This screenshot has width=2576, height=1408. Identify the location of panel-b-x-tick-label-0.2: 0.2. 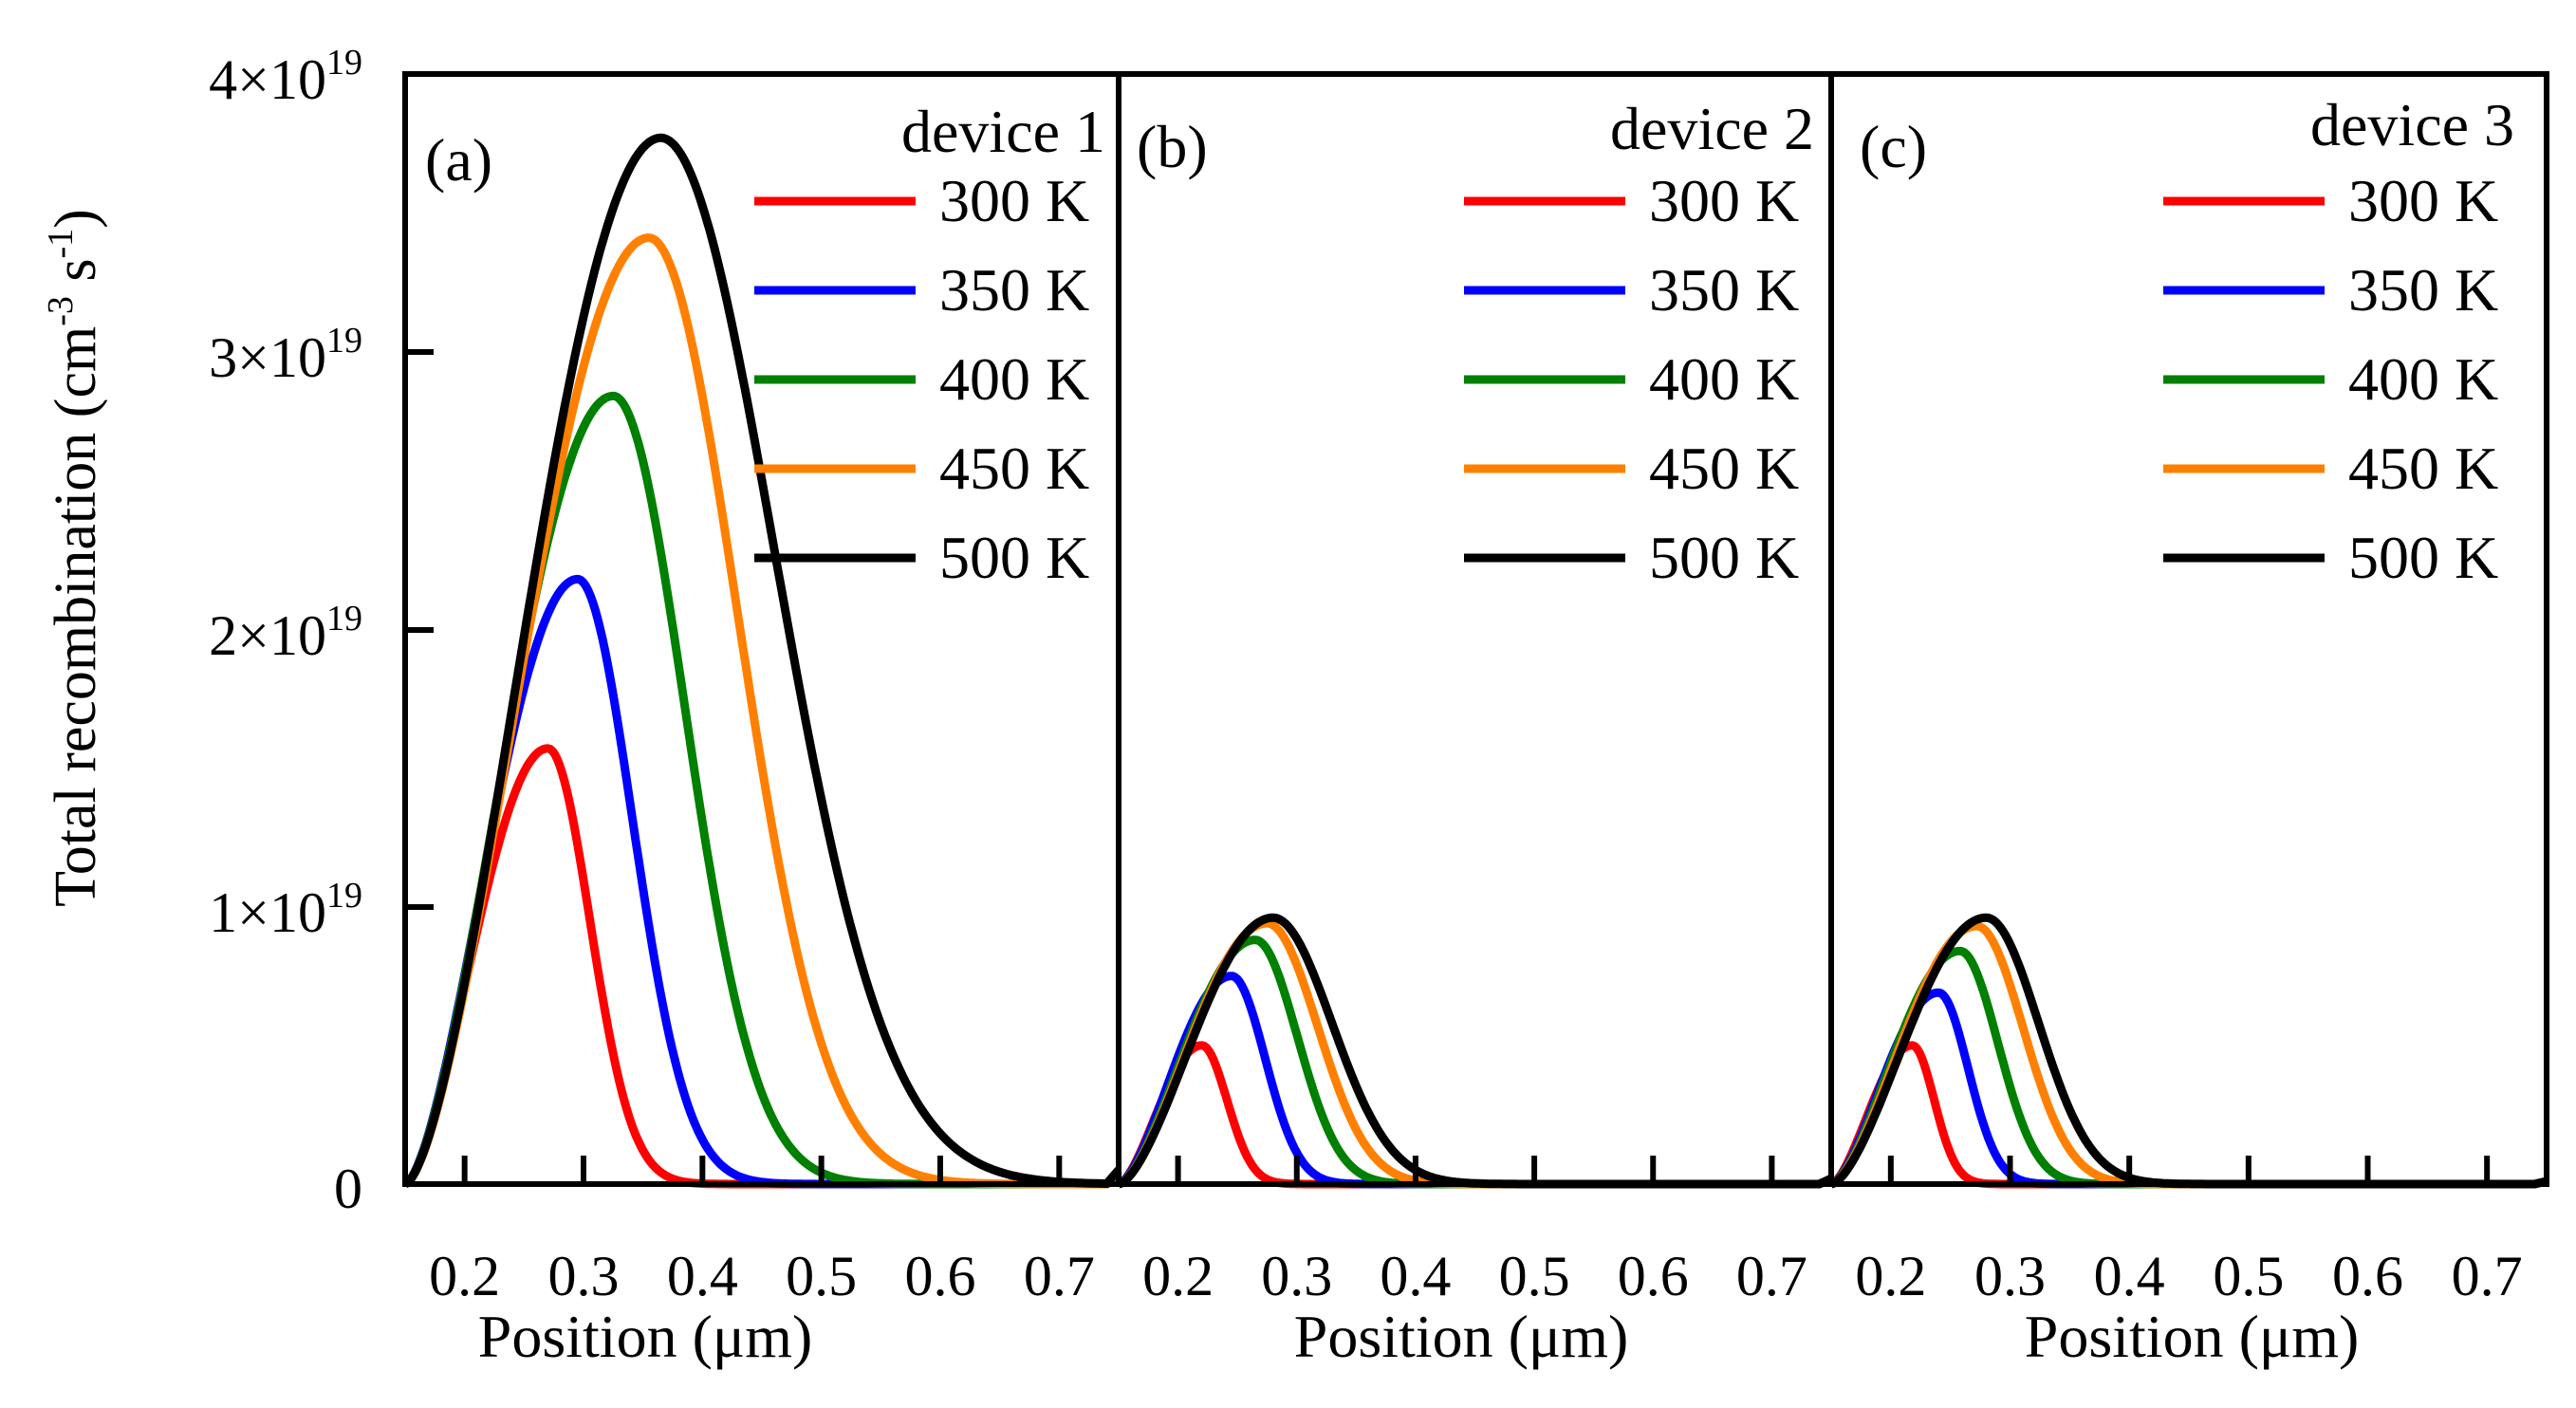
(1178, 1276).